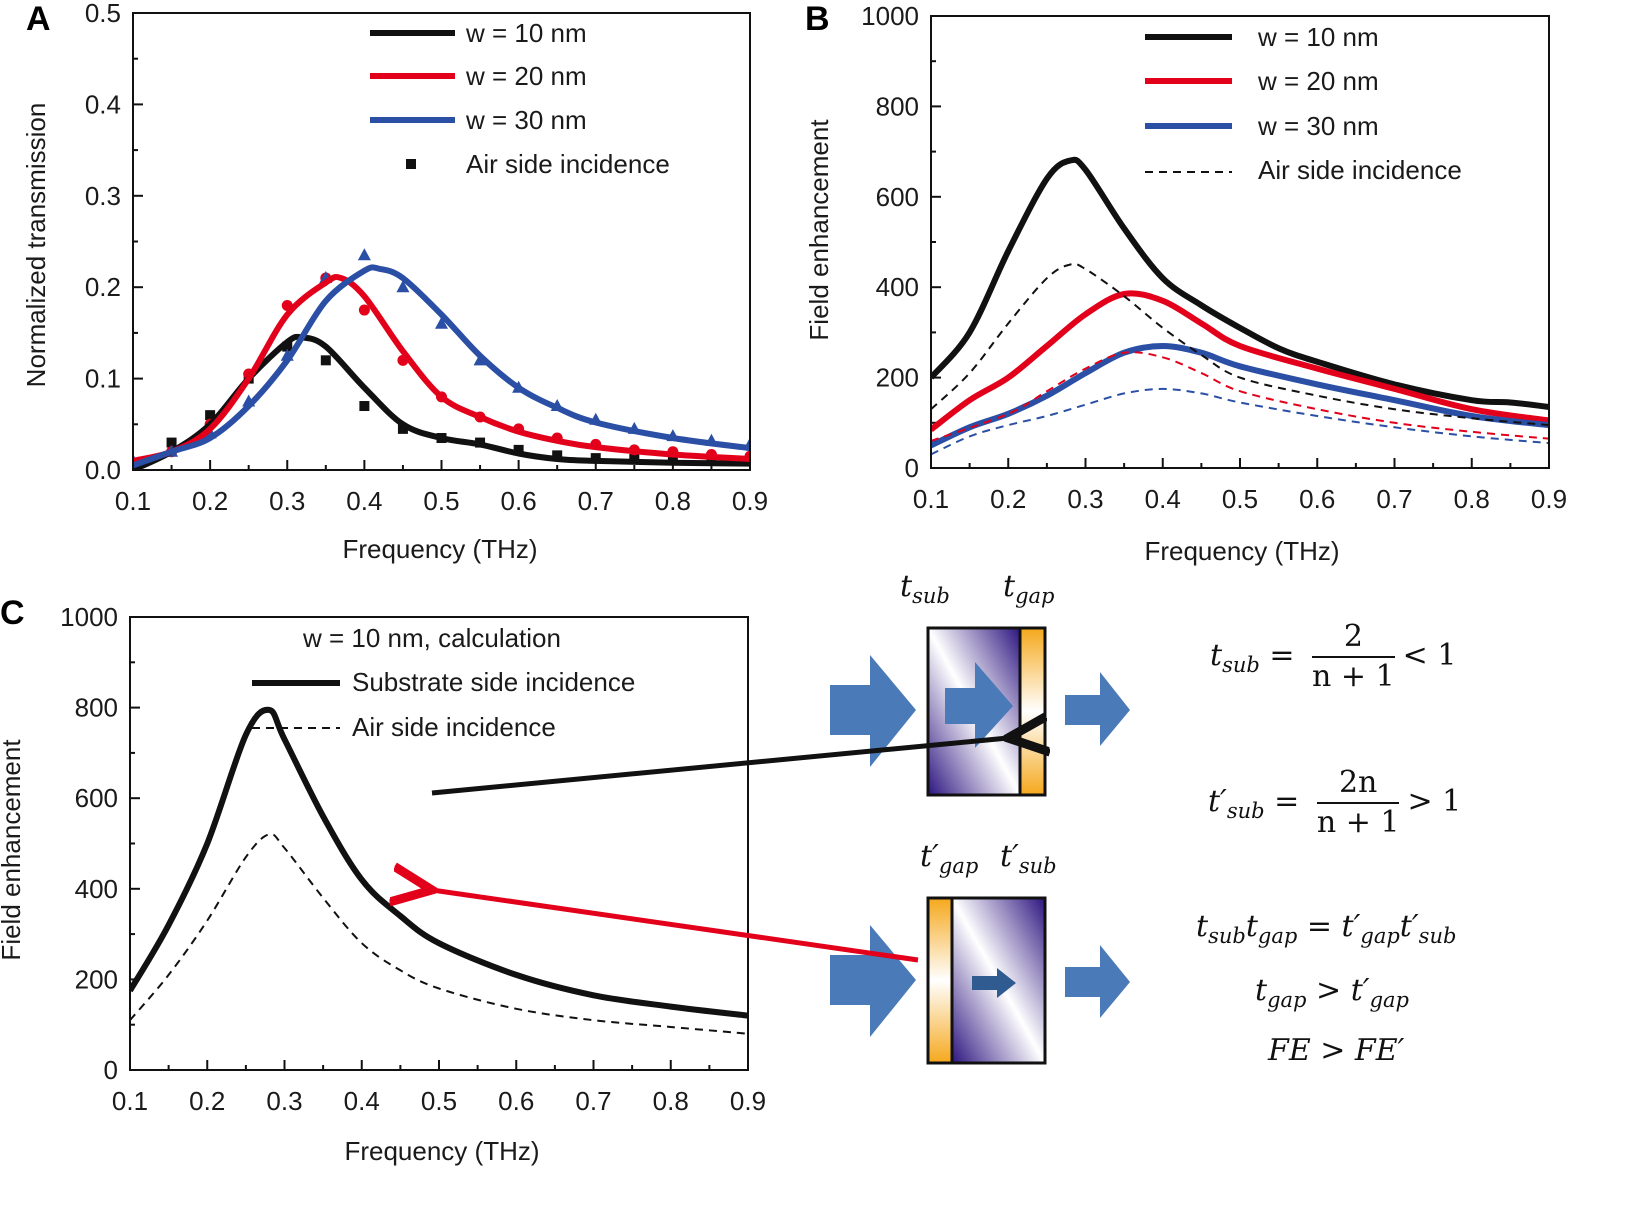  I want to click on equation-fe-compare: FE > FE′, so click(1336, 1050).